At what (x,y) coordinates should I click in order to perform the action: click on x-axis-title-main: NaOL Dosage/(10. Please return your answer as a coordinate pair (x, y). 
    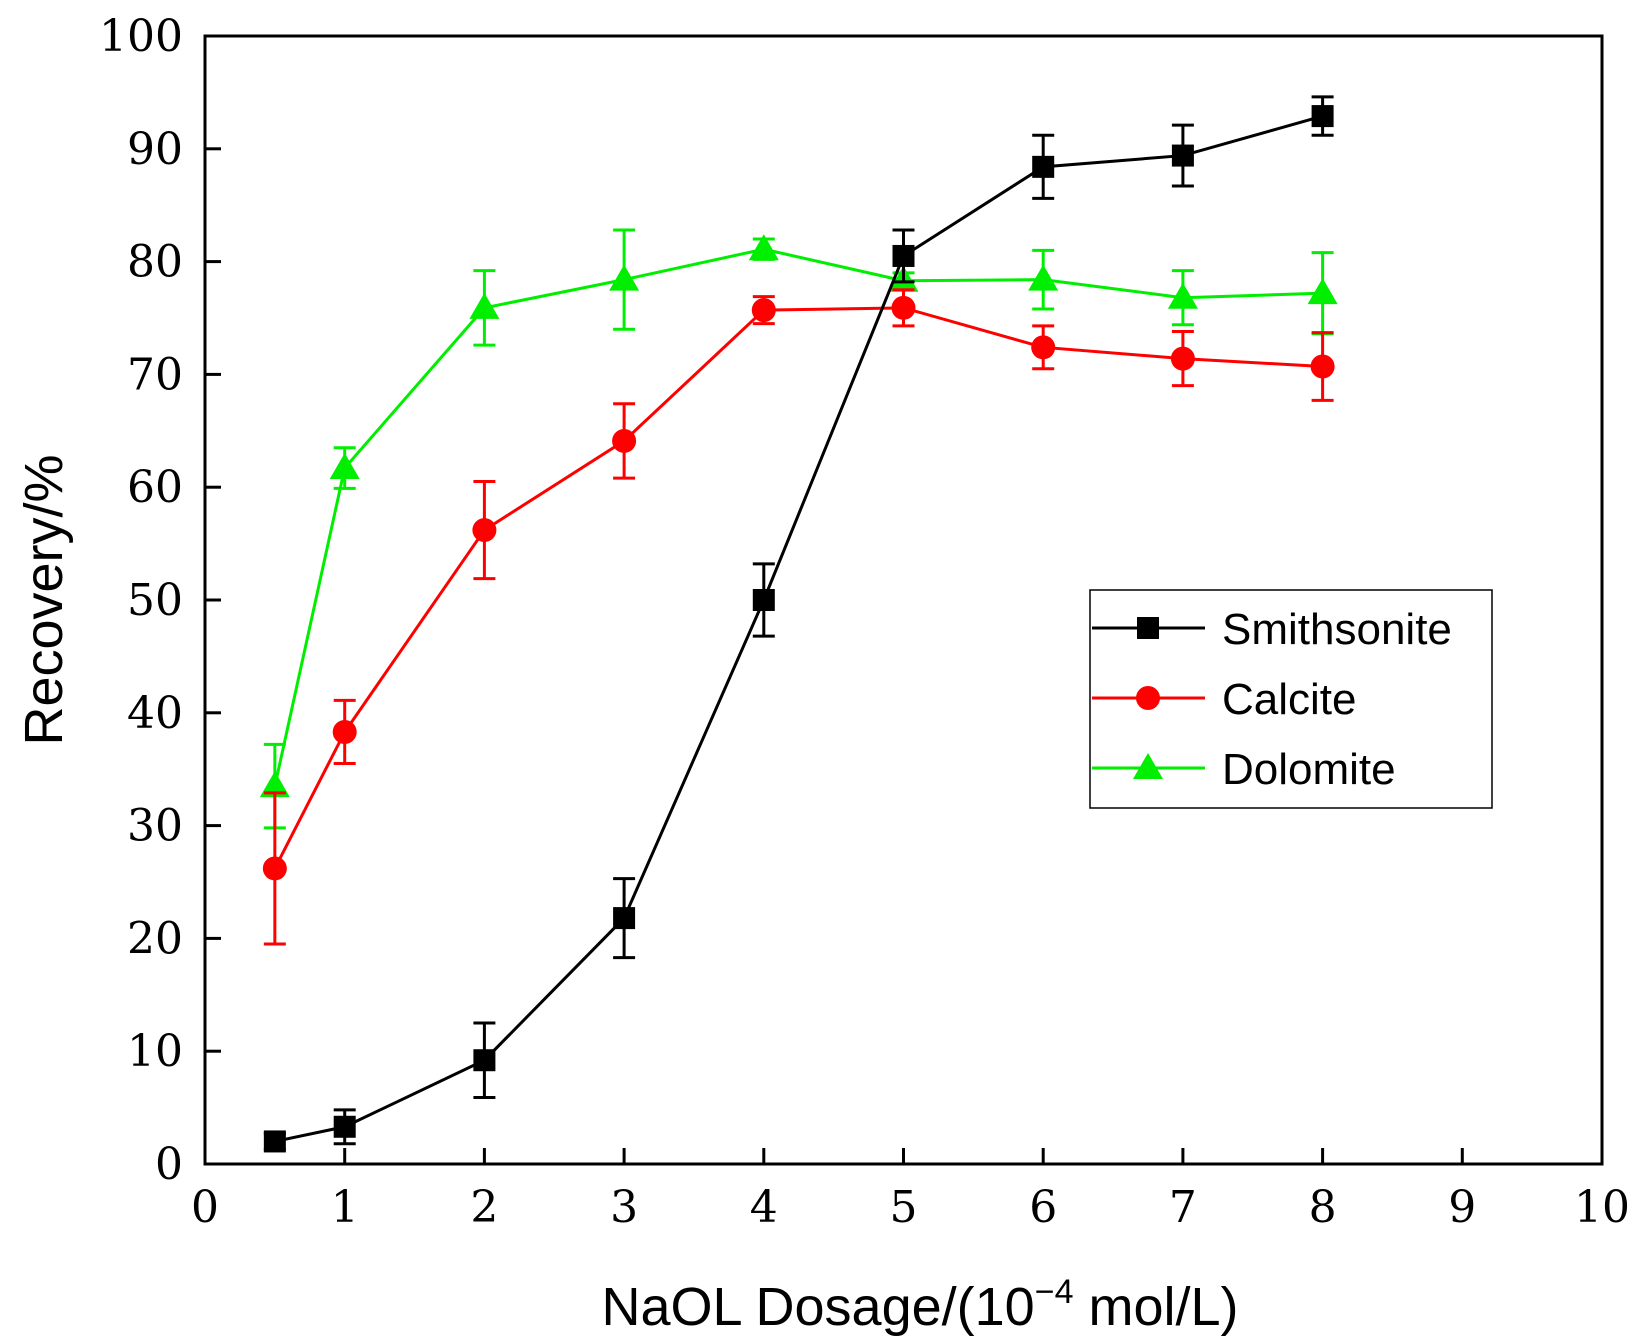
    Looking at the image, I should click on (817, 1307).